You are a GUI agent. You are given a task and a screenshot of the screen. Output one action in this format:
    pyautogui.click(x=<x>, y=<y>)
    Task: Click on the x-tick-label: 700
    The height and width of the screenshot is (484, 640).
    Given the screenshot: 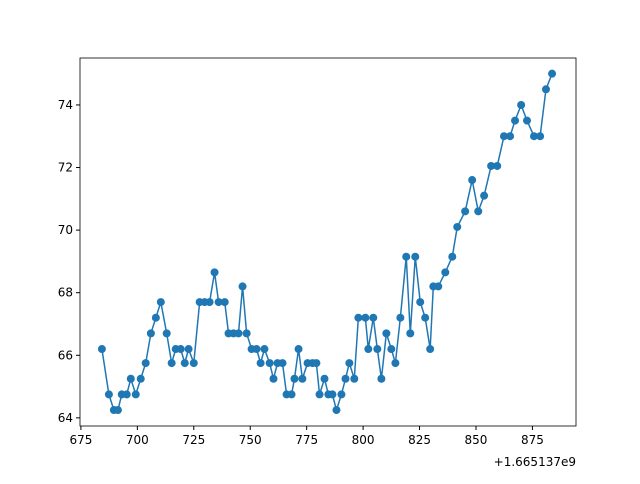 What is the action you would take?
    pyautogui.click(x=137, y=440)
    